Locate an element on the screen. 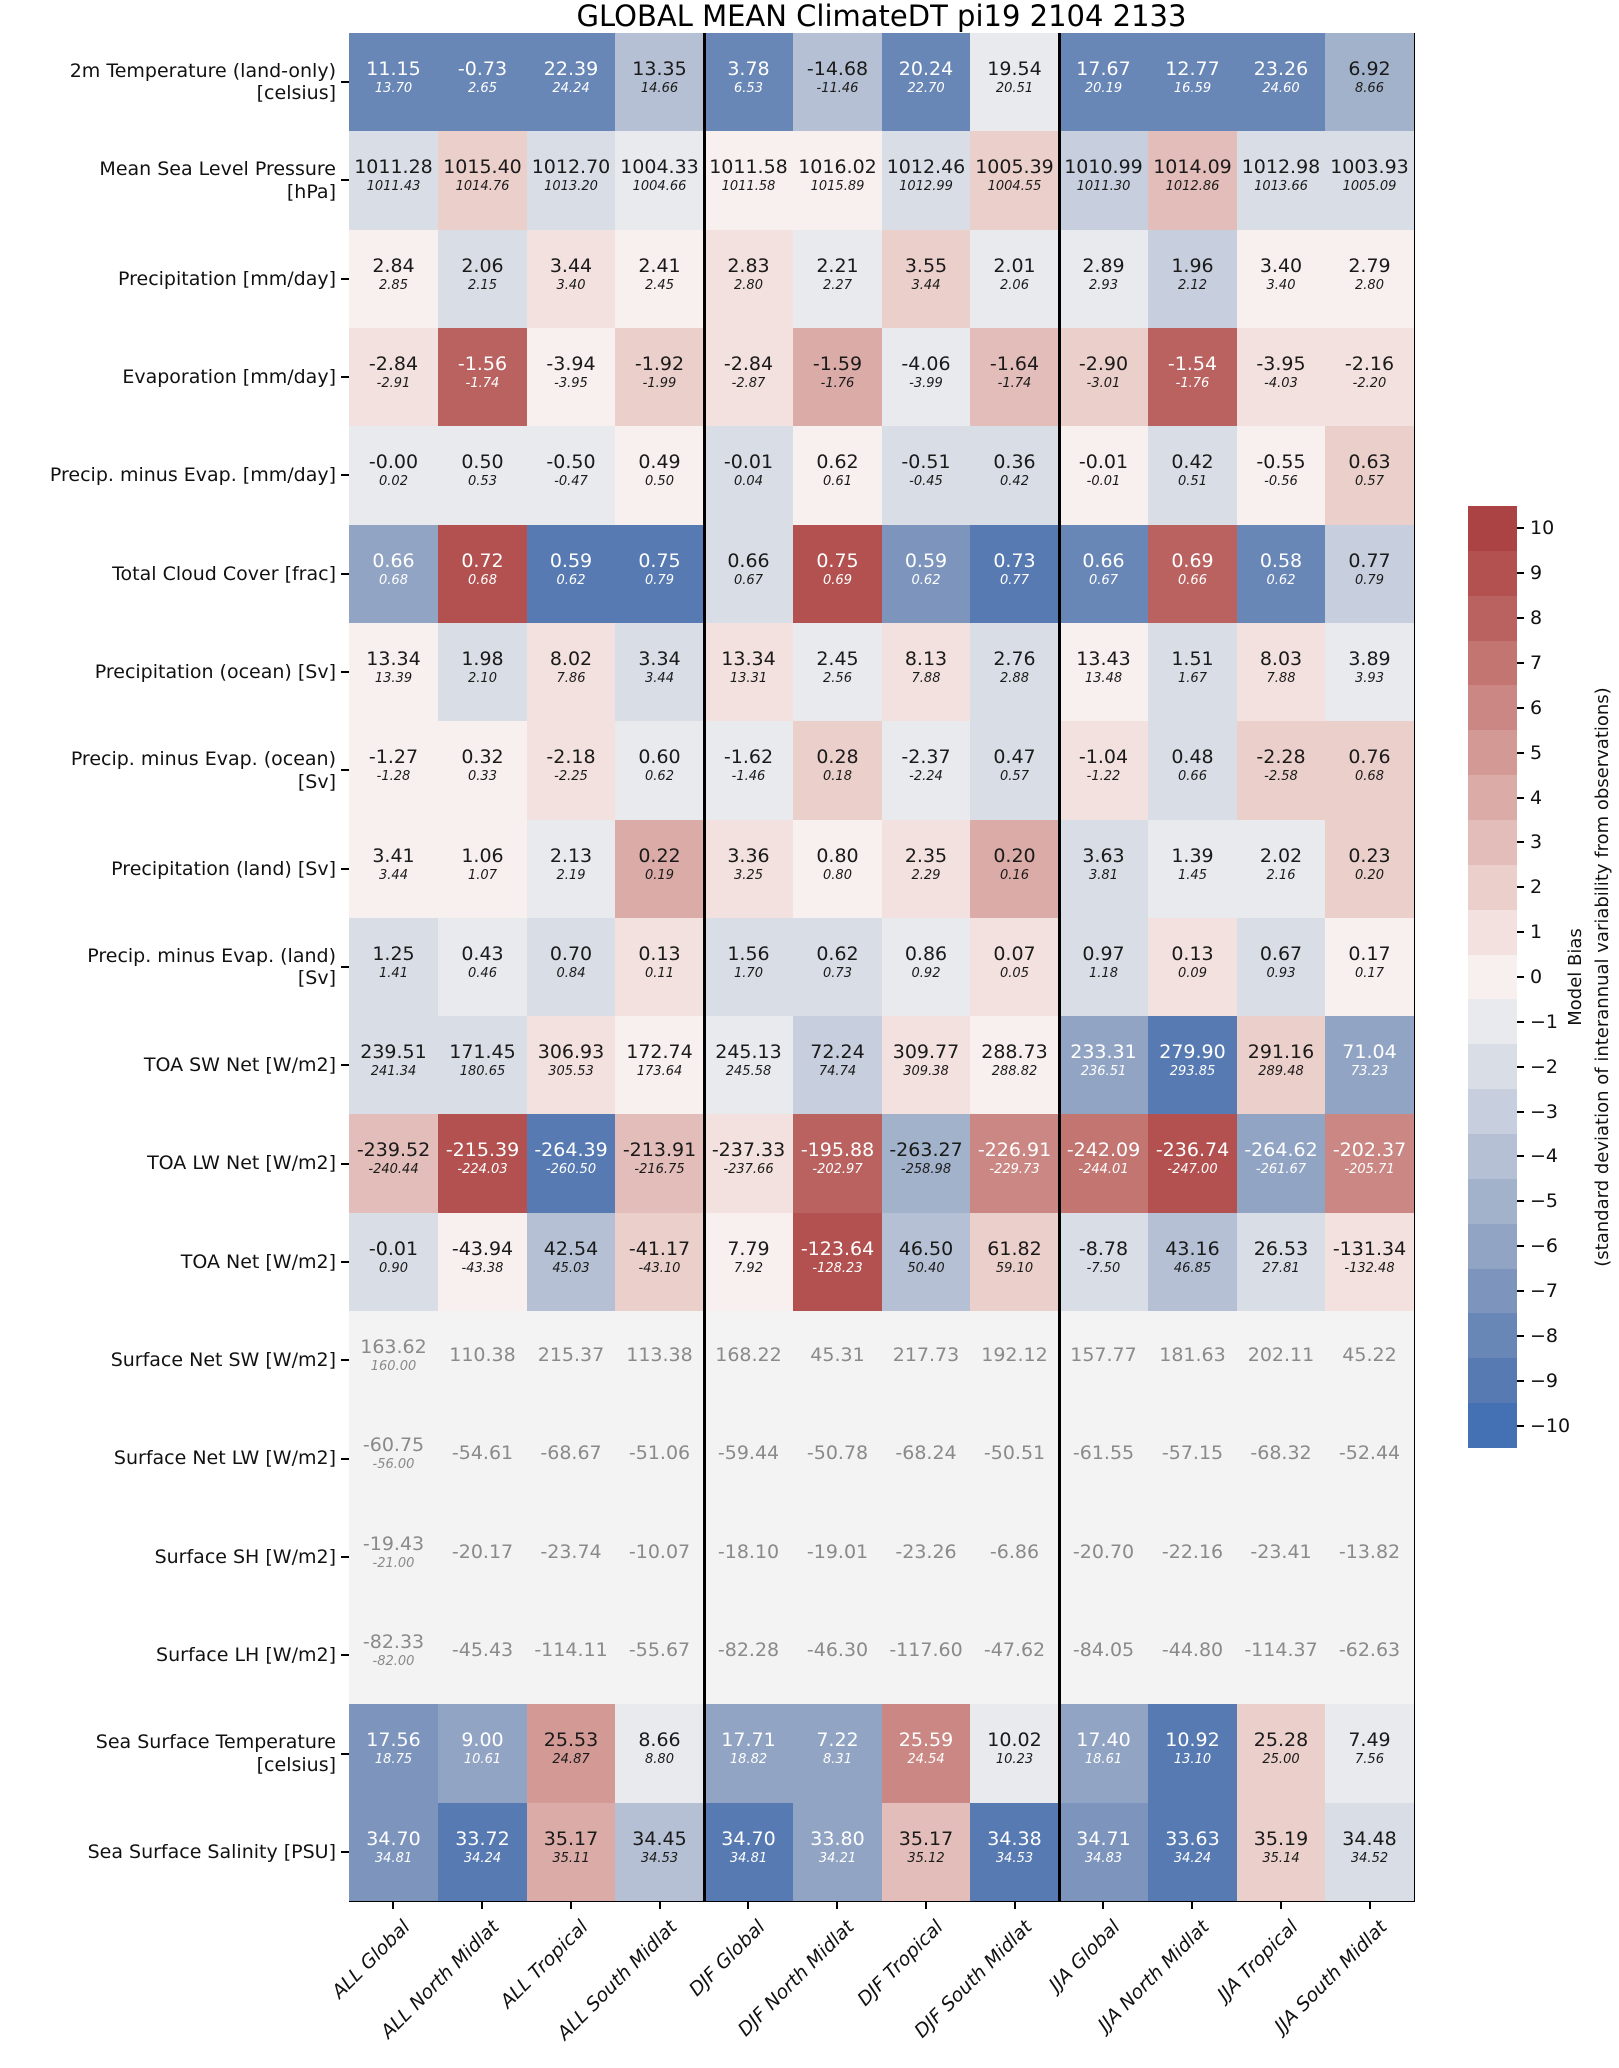 This screenshot has height=2068, width=1619. cell-model-value: 0.42 is located at coordinates (1192, 462).